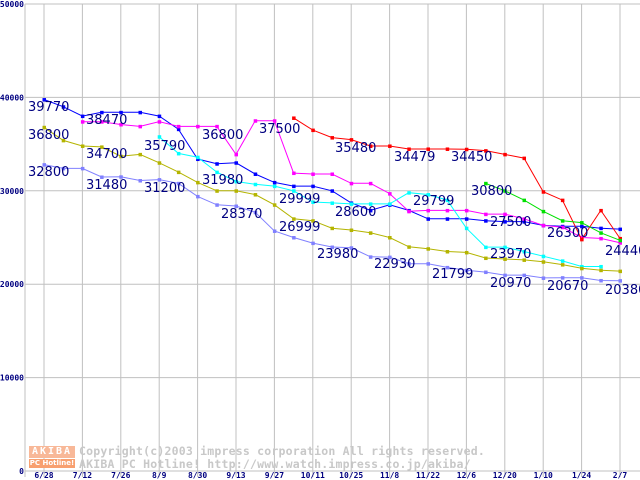  I want to click on data-label: 30800, so click(492, 191).